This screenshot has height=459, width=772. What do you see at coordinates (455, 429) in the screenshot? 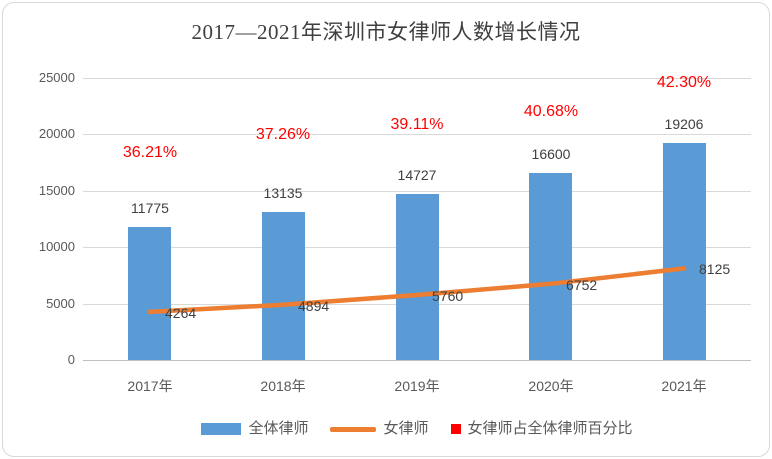
I see `percent-series-swatch-icon` at bounding box center [455, 429].